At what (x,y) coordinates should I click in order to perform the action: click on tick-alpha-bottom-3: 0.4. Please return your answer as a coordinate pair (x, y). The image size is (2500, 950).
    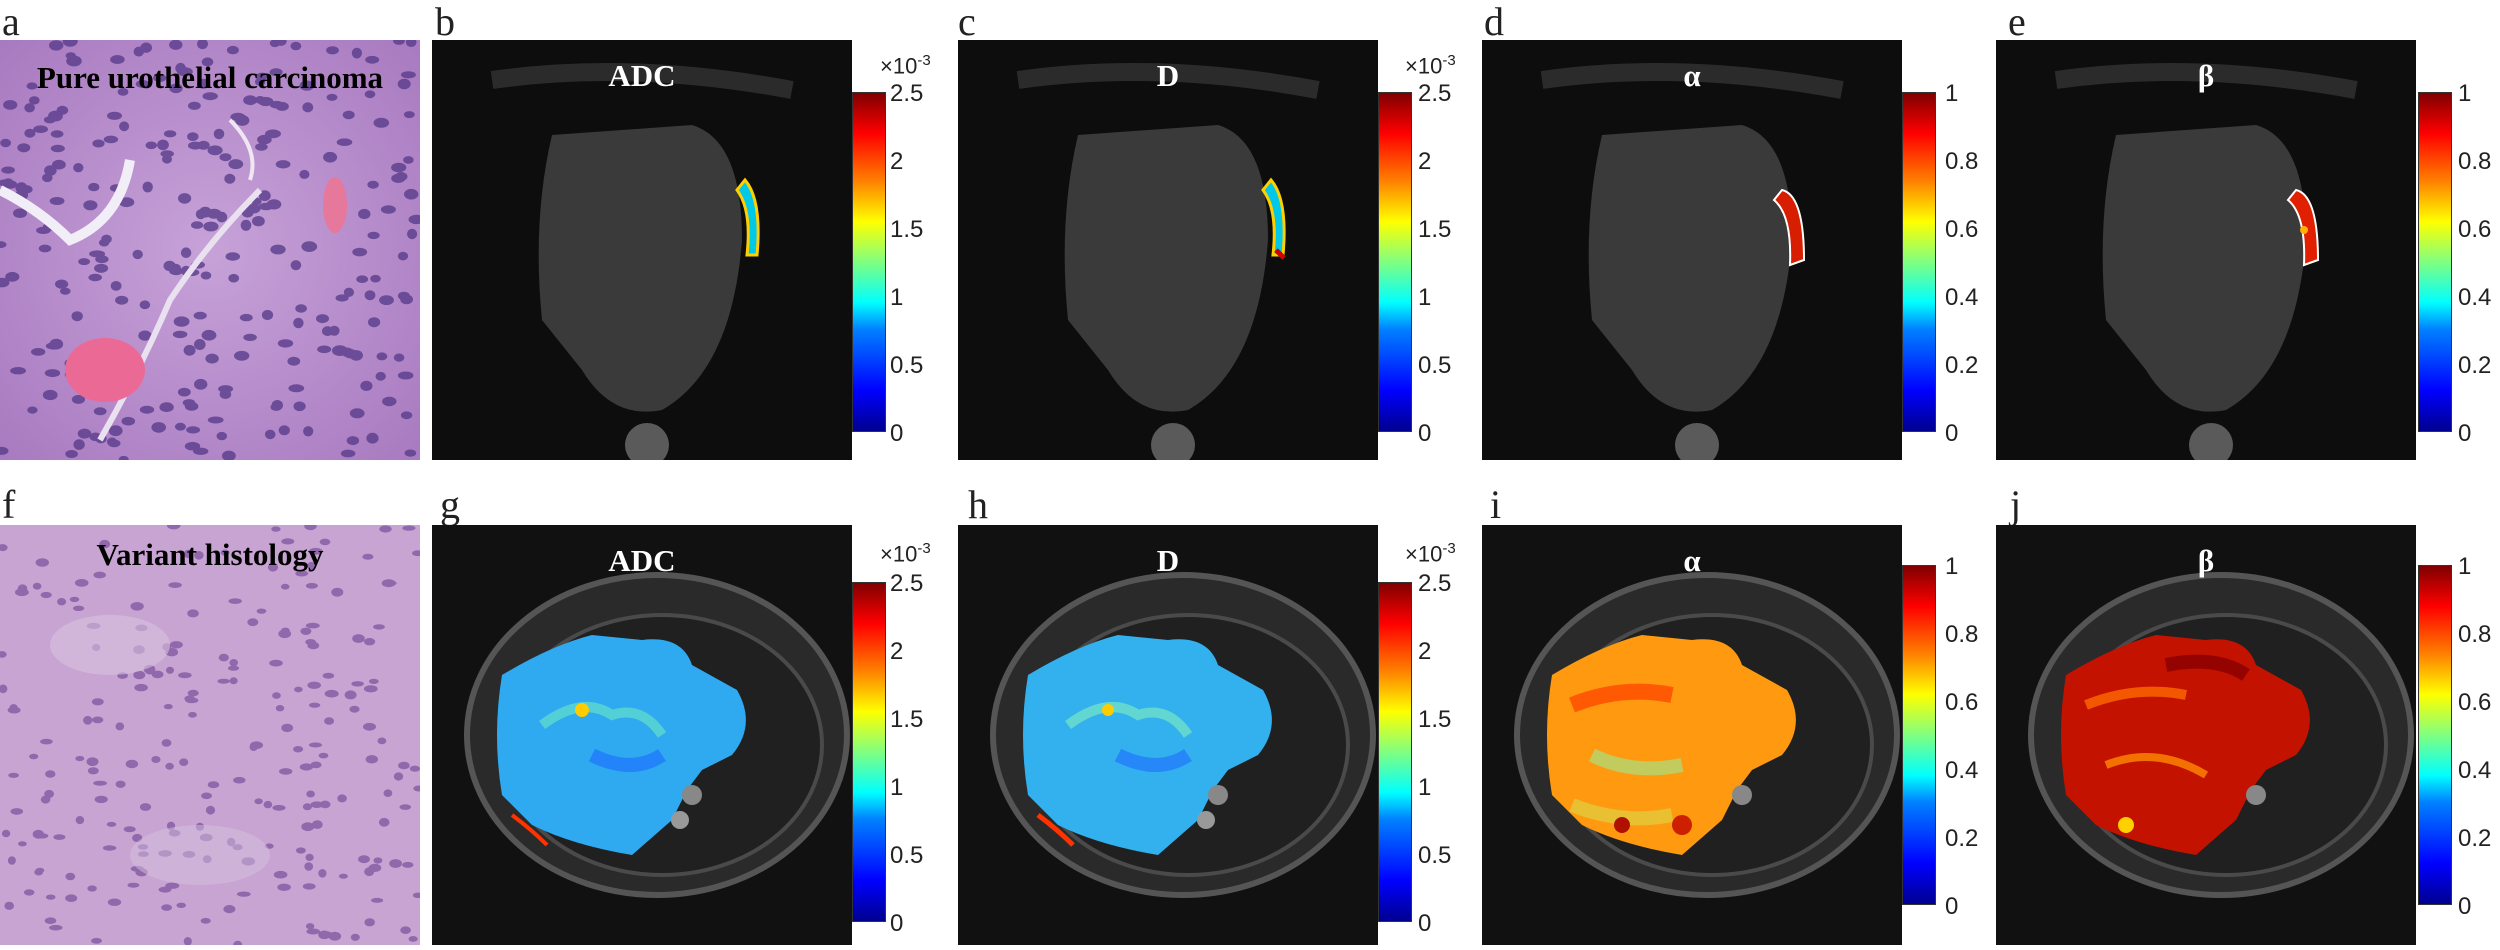
    Looking at the image, I should click on (1962, 770).